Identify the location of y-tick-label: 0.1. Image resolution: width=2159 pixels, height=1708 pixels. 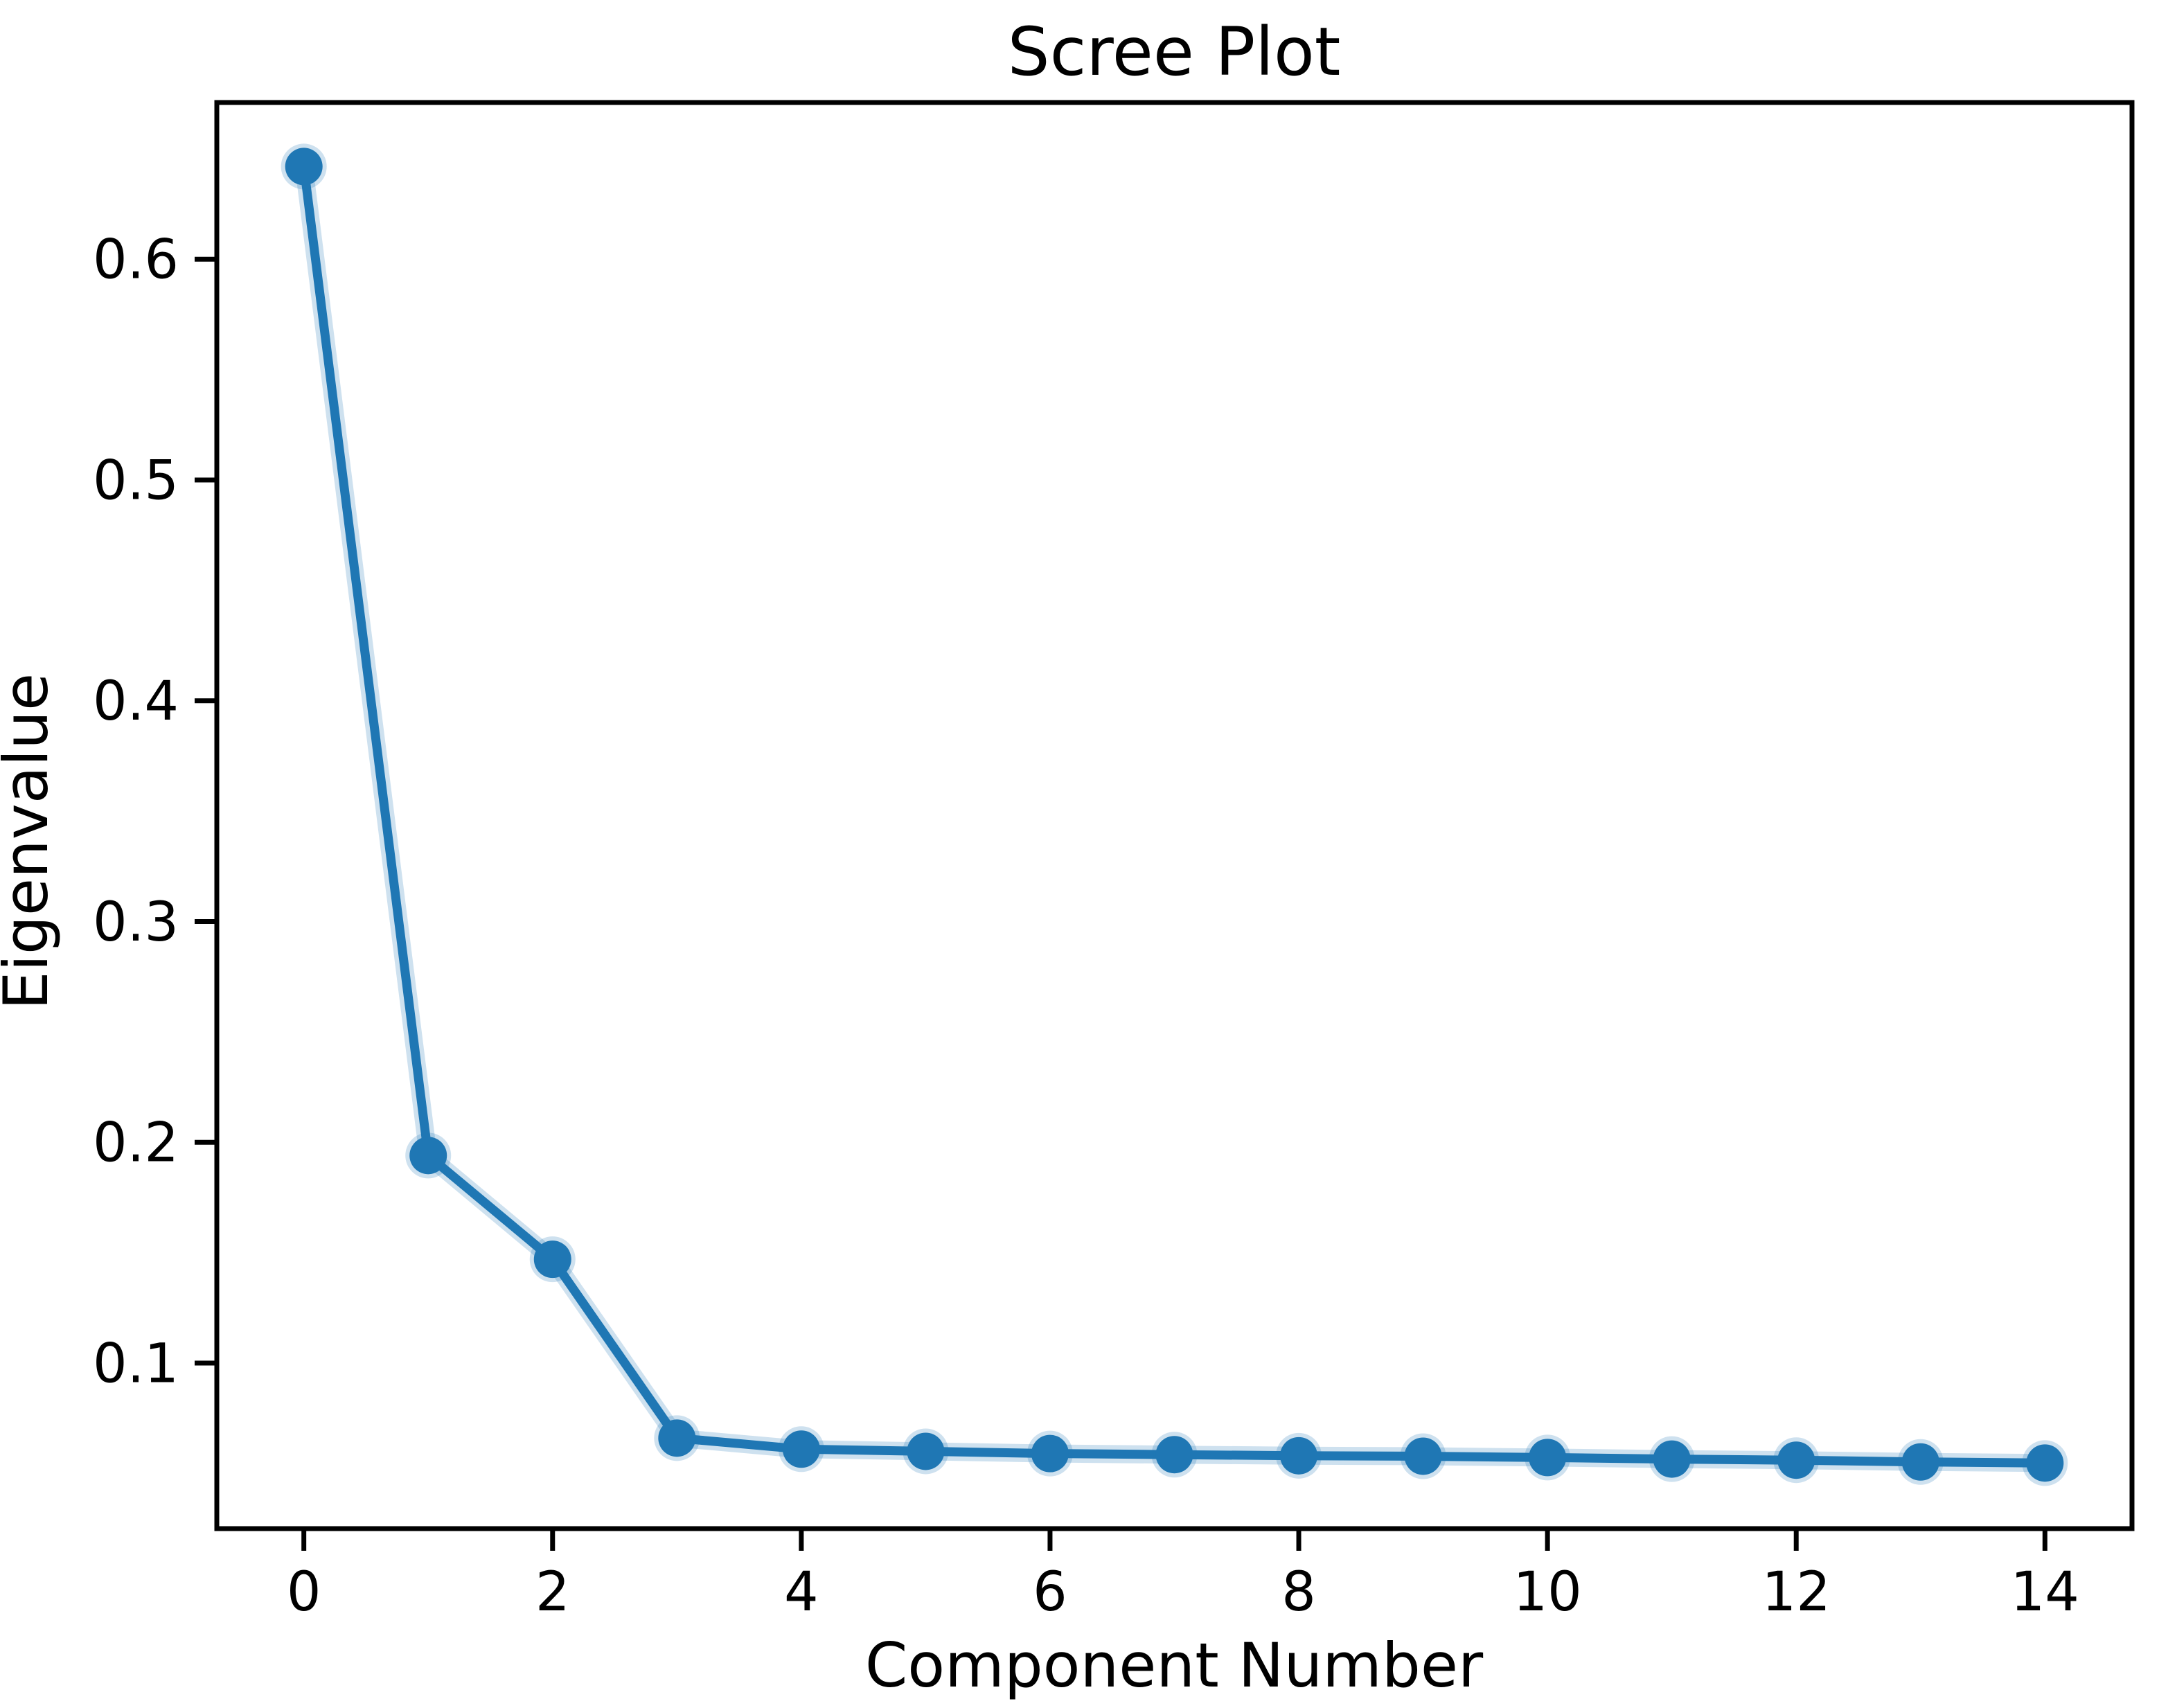
(136, 1364).